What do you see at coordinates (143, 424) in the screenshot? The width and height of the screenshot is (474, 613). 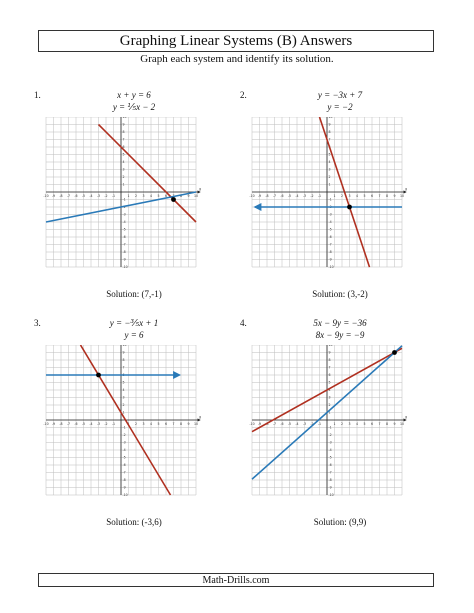 I see `x-tick-label: 3` at bounding box center [143, 424].